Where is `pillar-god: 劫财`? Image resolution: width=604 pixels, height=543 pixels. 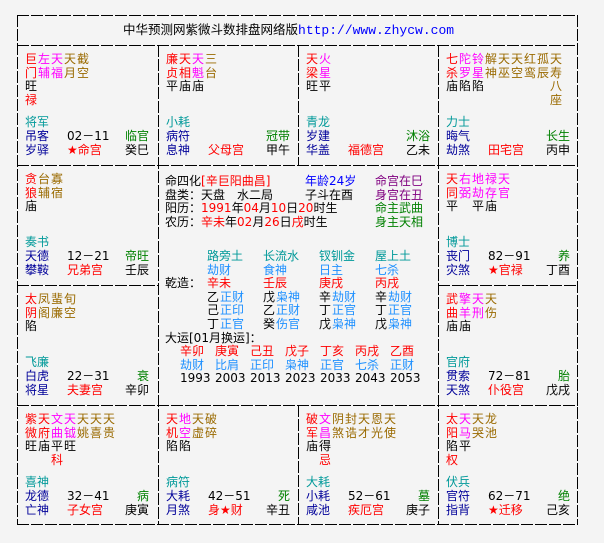 pillar-god: 劫财 is located at coordinates (219, 269).